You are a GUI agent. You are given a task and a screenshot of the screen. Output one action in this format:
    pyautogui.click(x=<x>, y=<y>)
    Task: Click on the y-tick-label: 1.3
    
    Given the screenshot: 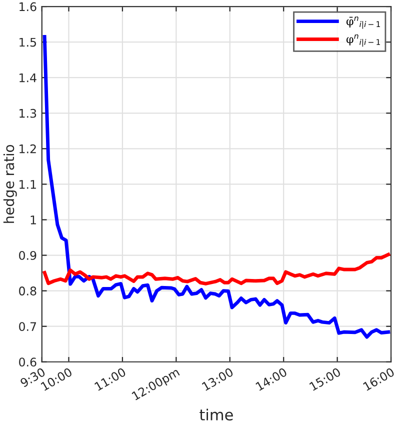 What is the action you would take?
    pyautogui.click(x=28, y=113)
    